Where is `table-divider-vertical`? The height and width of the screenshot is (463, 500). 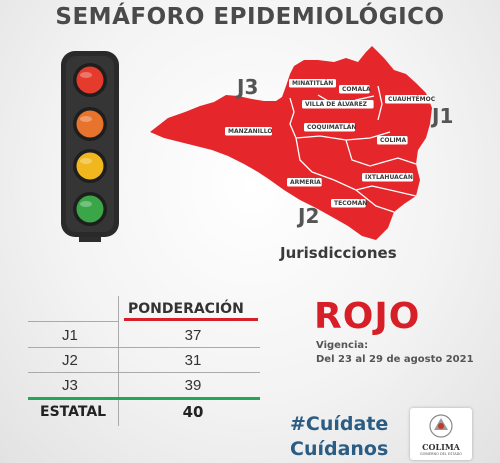 table-divider-vertical is located at coordinates (118, 361).